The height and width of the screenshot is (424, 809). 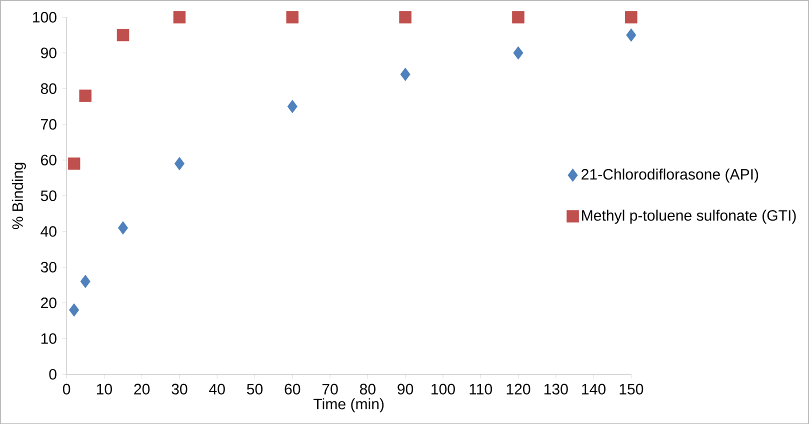 What do you see at coordinates (406, 389) in the screenshot?
I see `x-tick-label: 90` at bounding box center [406, 389].